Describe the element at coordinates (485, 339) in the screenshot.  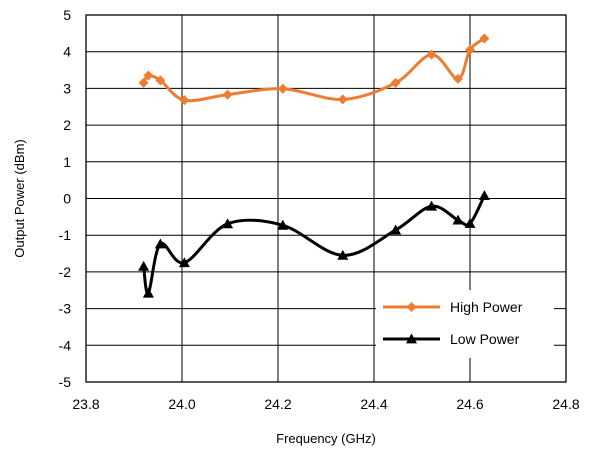
I see `legend-label-low-power: Low Power` at that location.